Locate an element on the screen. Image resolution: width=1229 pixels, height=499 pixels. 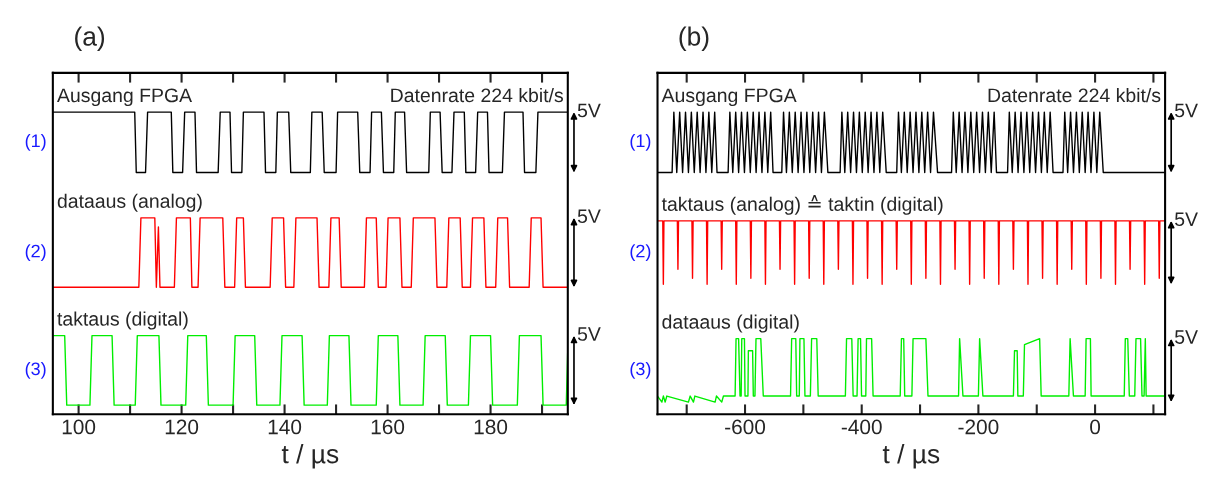
chart-title: (a) is located at coordinates (90, 39).